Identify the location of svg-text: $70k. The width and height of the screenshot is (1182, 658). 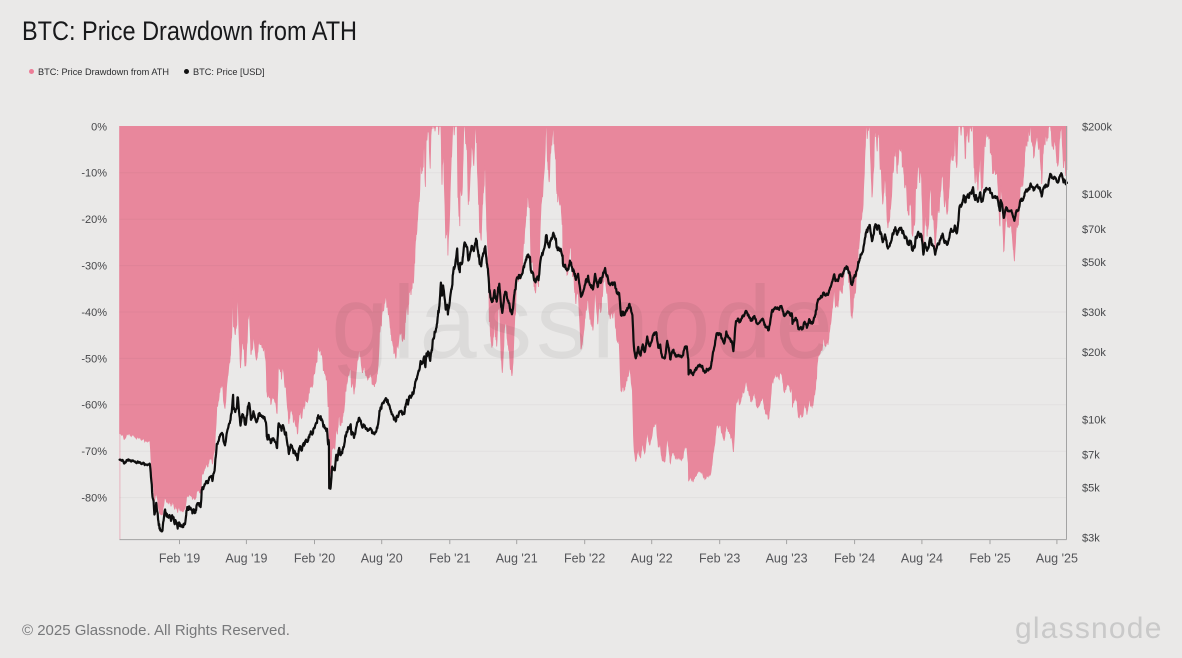
(1094, 230).